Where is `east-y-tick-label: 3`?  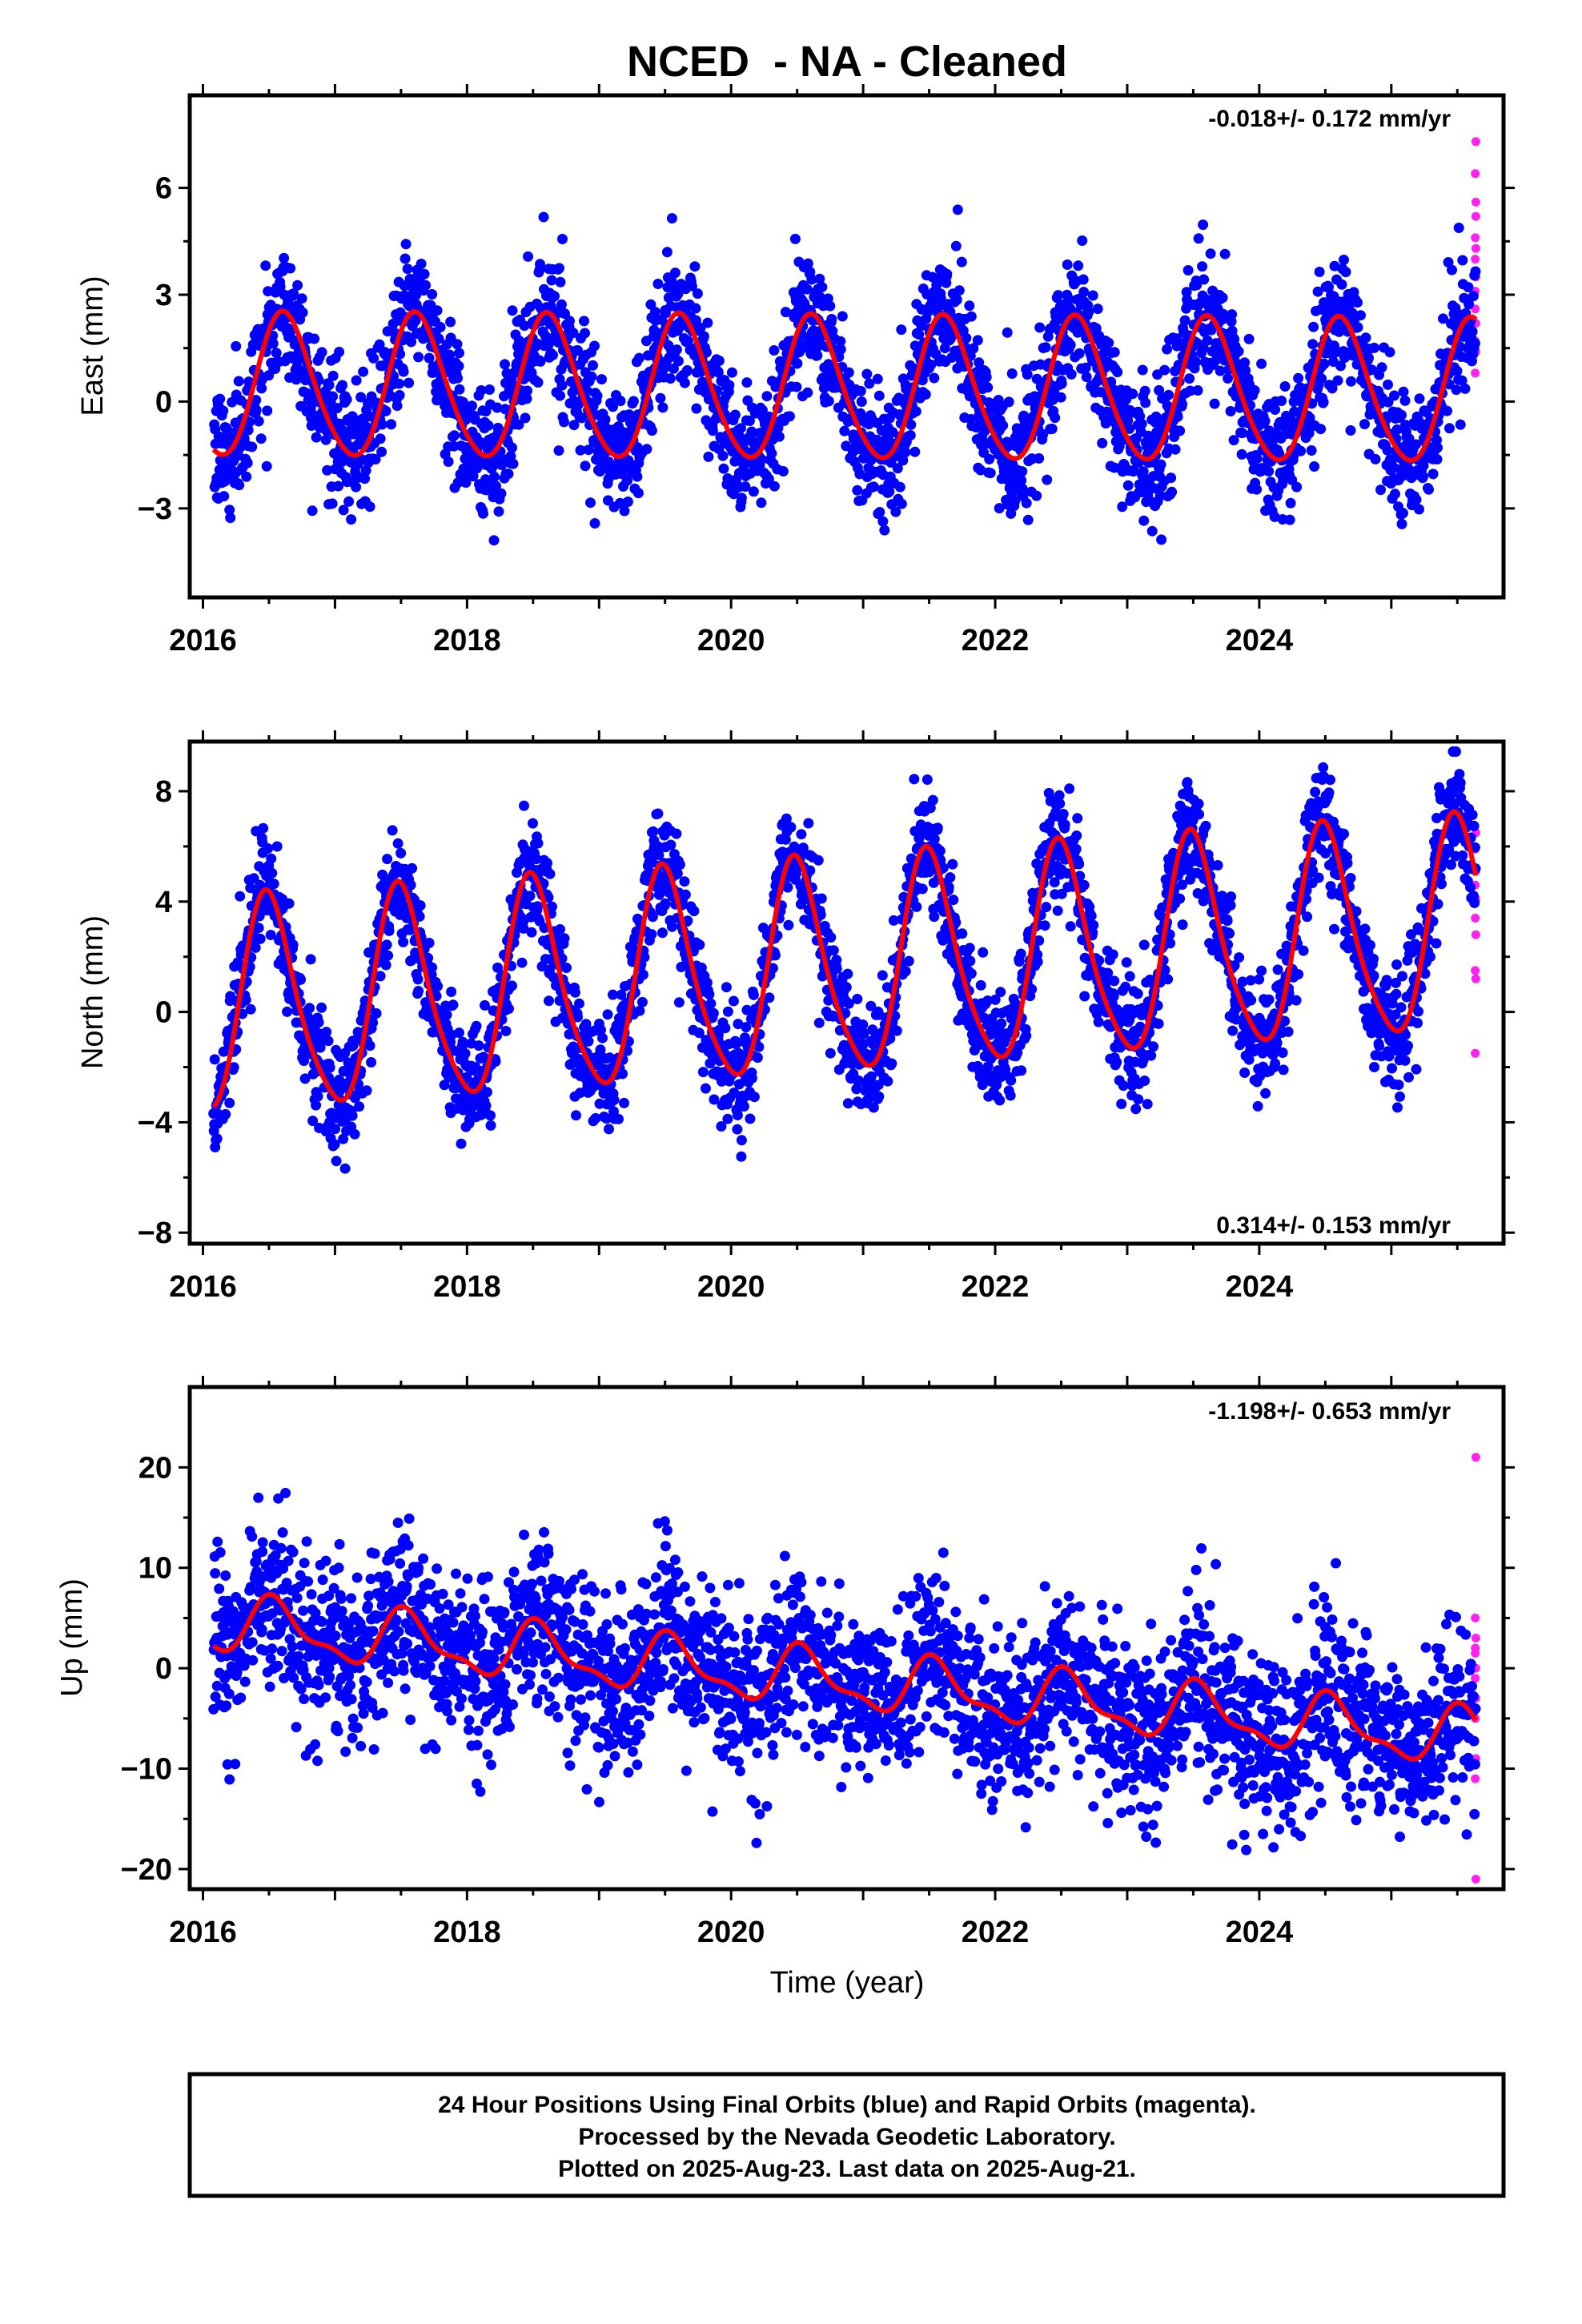 east-y-tick-label: 3 is located at coordinates (164, 295).